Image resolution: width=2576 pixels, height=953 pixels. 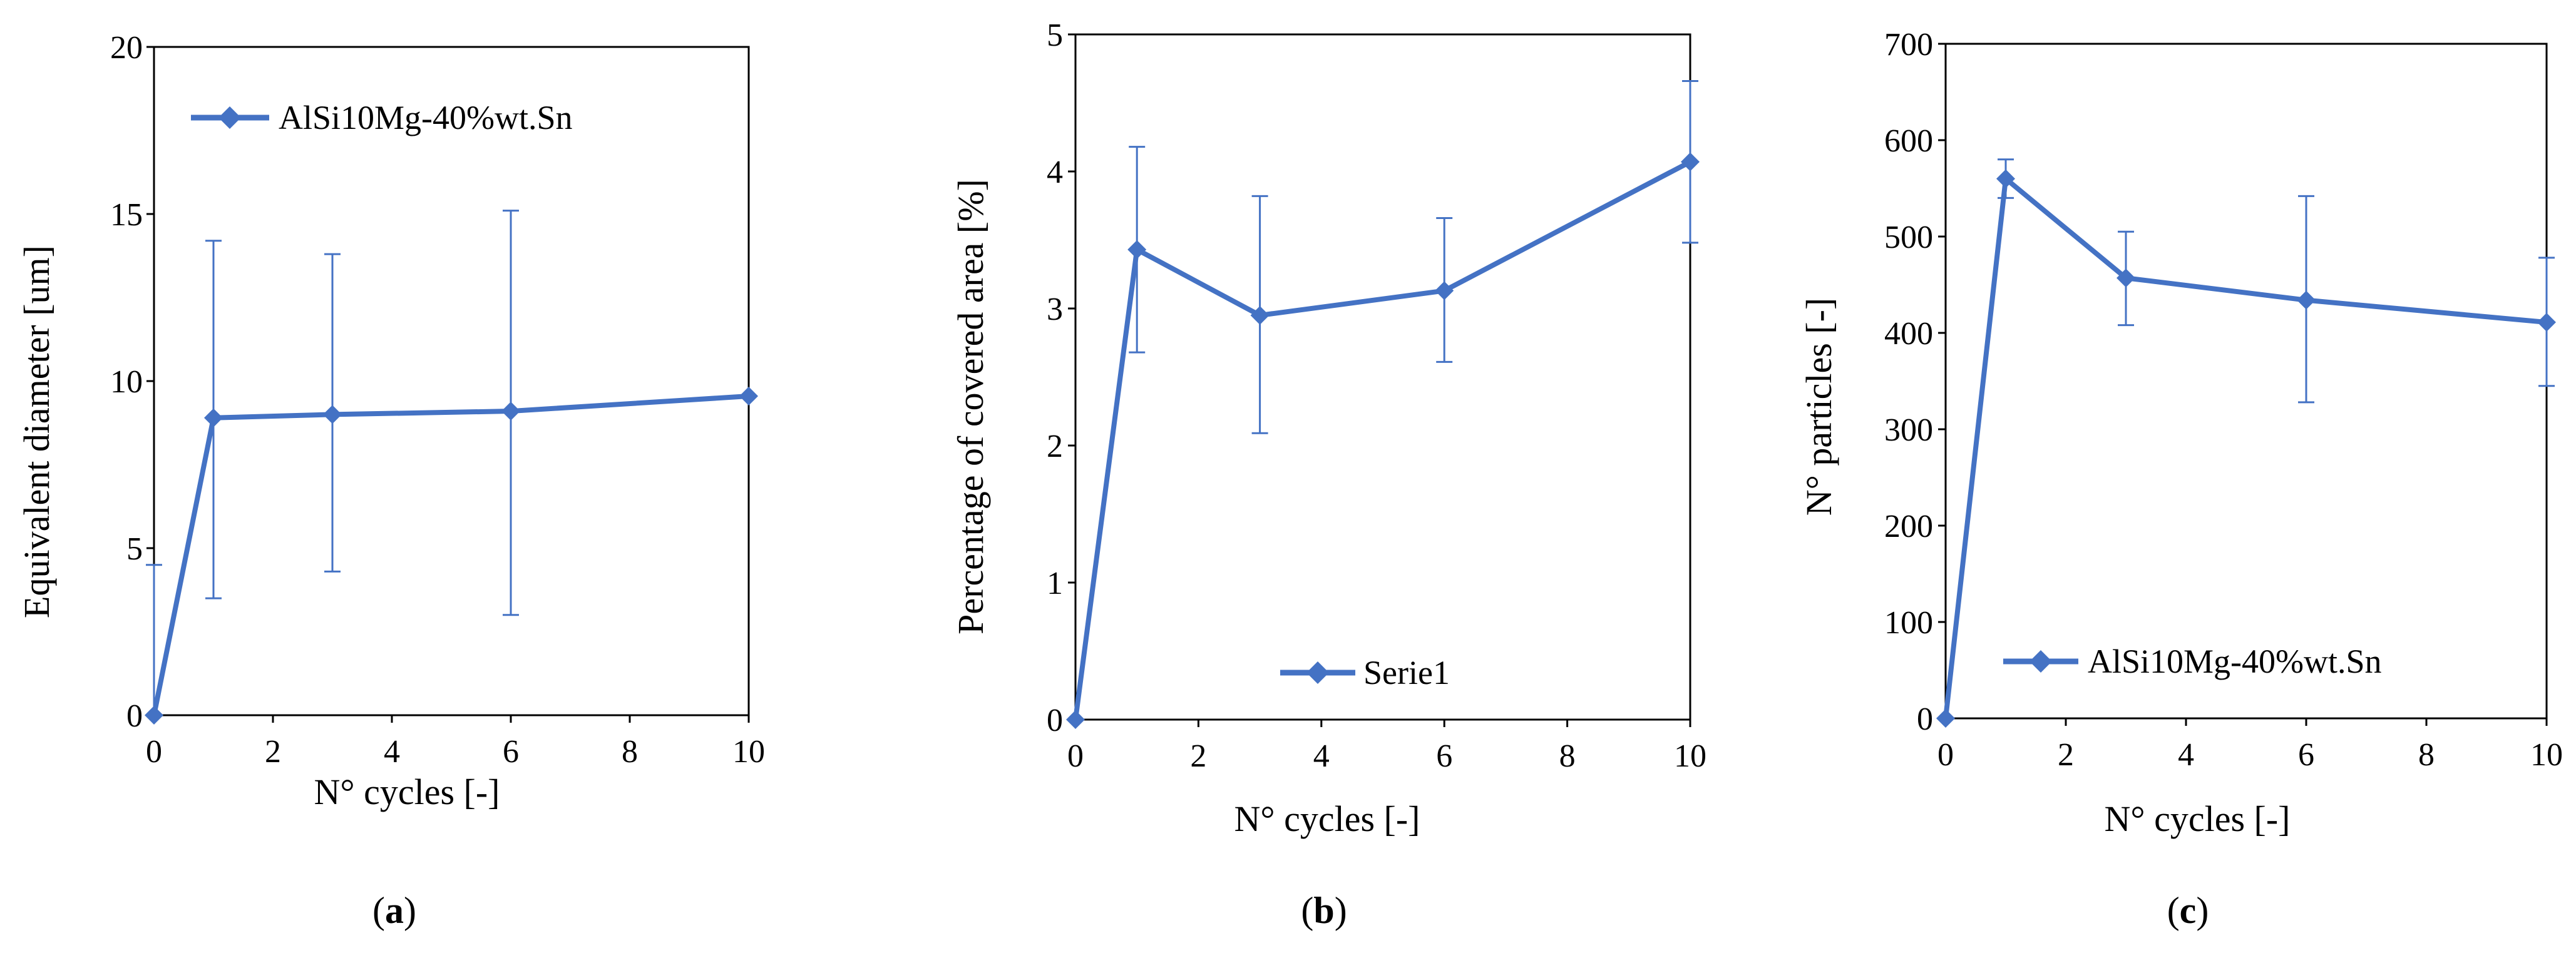 What do you see at coordinates (1819, 407) in the screenshot?
I see `chart-c-y-axis-label: N° particles [-]` at bounding box center [1819, 407].